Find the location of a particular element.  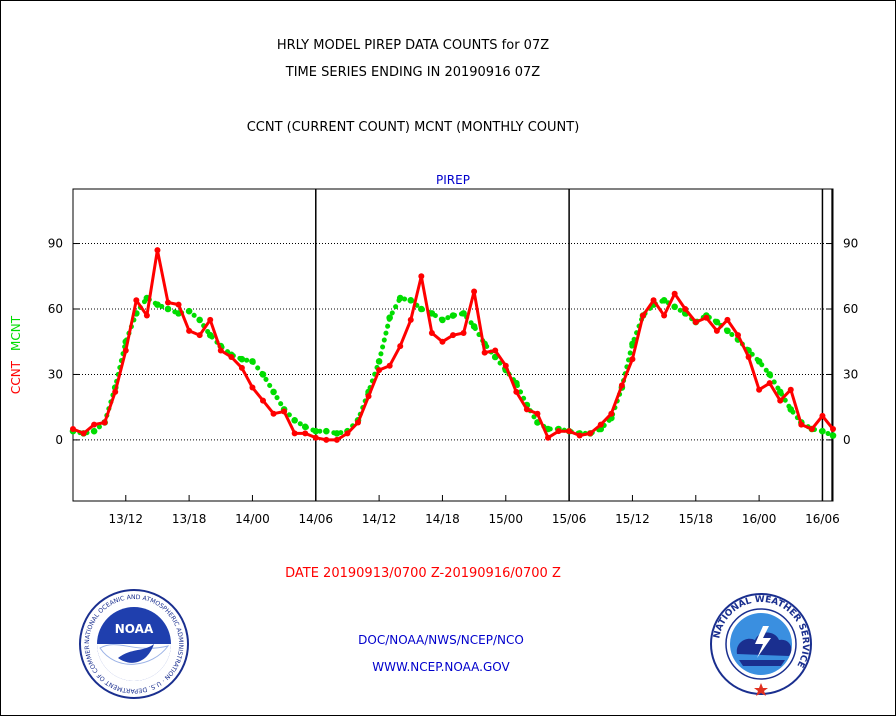

y-tick-label-right-60: 60 is located at coordinates (850, 309).